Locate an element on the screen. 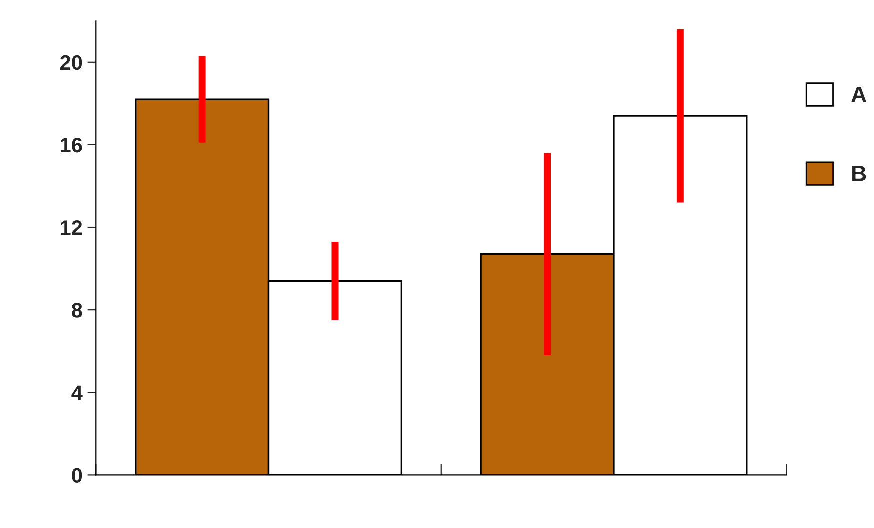 Image resolution: width=874 pixels, height=528 pixels. y-tick-label: 16 is located at coordinates (71, 145).